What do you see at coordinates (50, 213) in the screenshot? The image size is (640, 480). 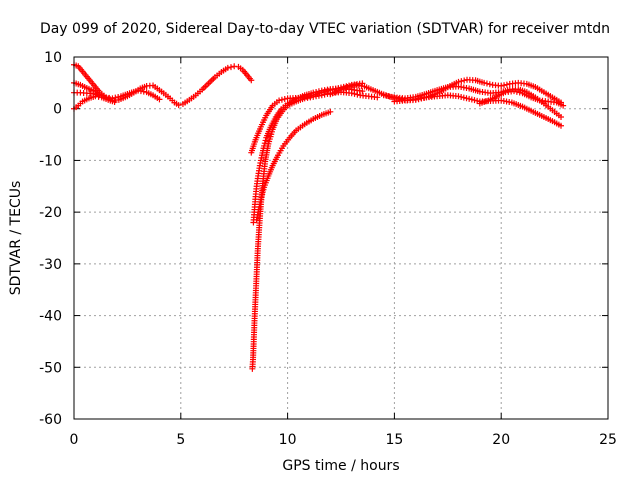 I see `y-tick-label: -20` at bounding box center [50, 213].